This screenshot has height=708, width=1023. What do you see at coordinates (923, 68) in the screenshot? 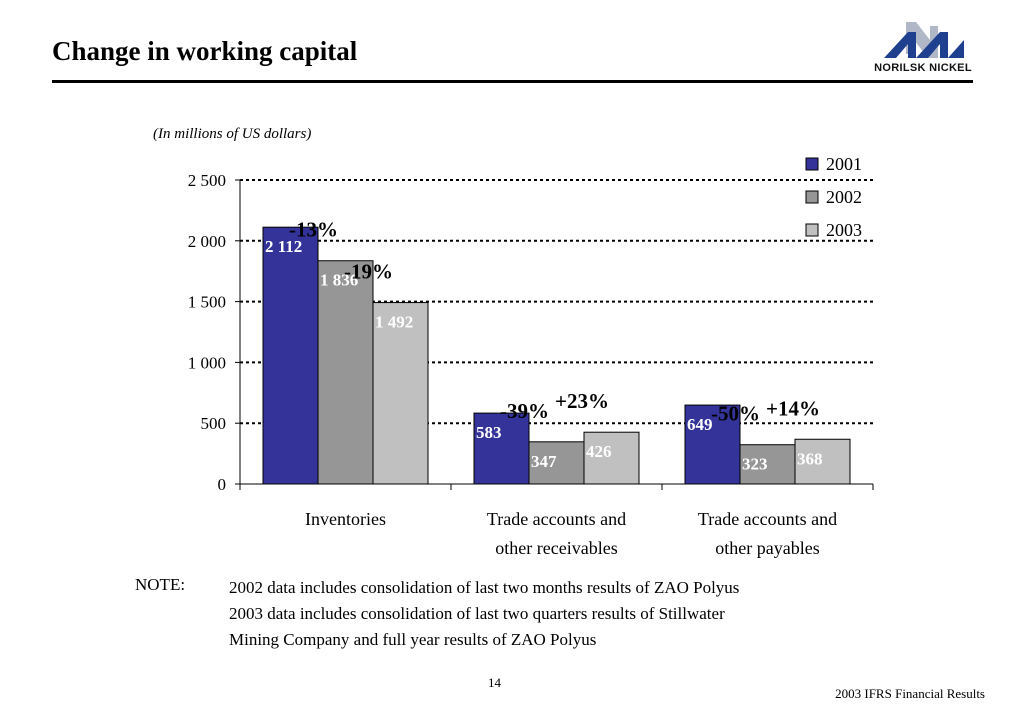
I see `logo-text: NORILSK NICKEL` at bounding box center [923, 68].